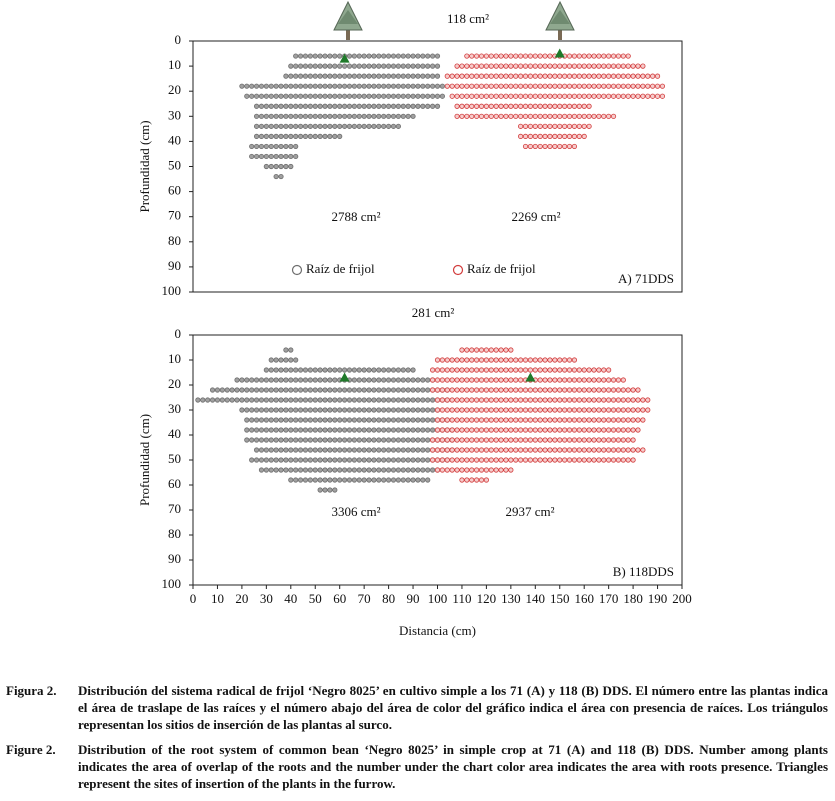  I want to click on x-tick-label: 50, so click(315, 598).